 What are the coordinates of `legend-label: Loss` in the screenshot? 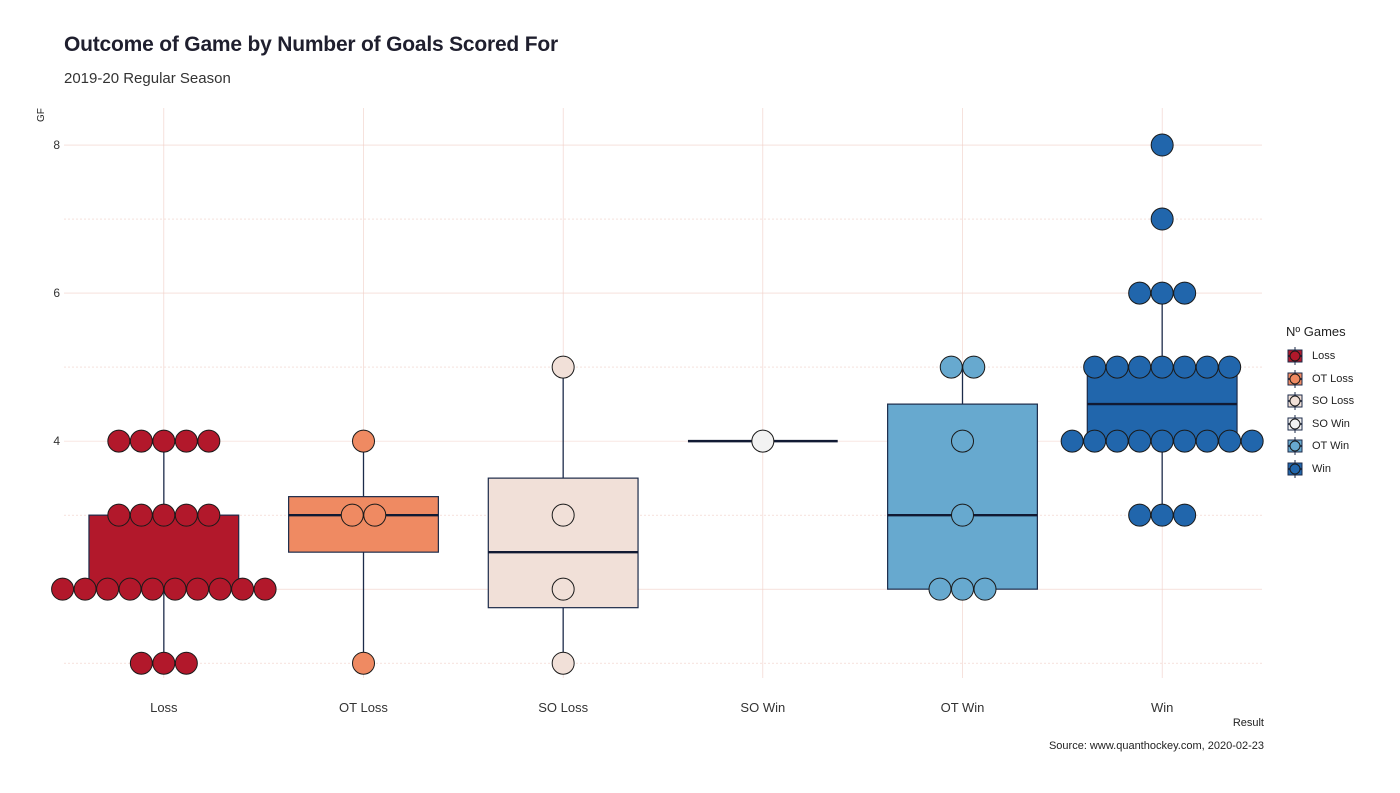 It's located at (1324, 356).